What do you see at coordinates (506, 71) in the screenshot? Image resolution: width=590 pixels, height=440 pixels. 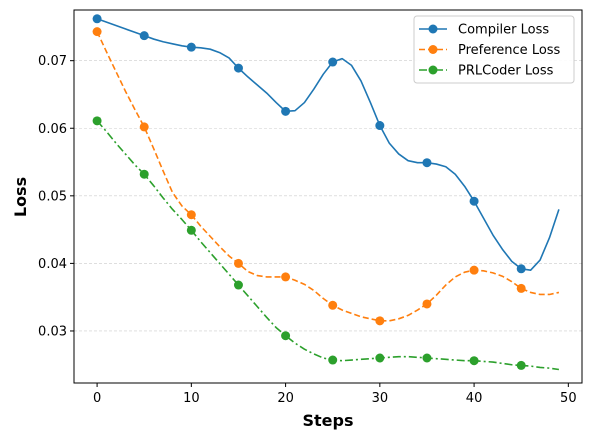 I see `legend-prlcoder-loss-label: PRLCoder Loss` at bounding box center [506, 71].